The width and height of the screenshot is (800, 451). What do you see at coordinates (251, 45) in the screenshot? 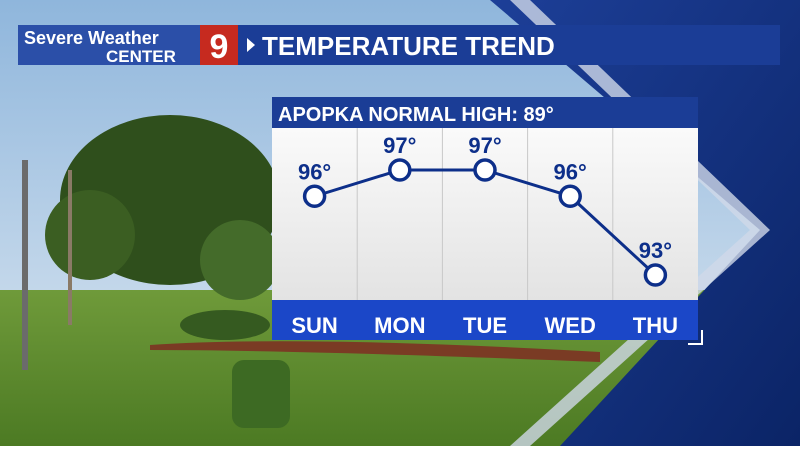
I see `arrow-icon` at bounding box center [251, 45].